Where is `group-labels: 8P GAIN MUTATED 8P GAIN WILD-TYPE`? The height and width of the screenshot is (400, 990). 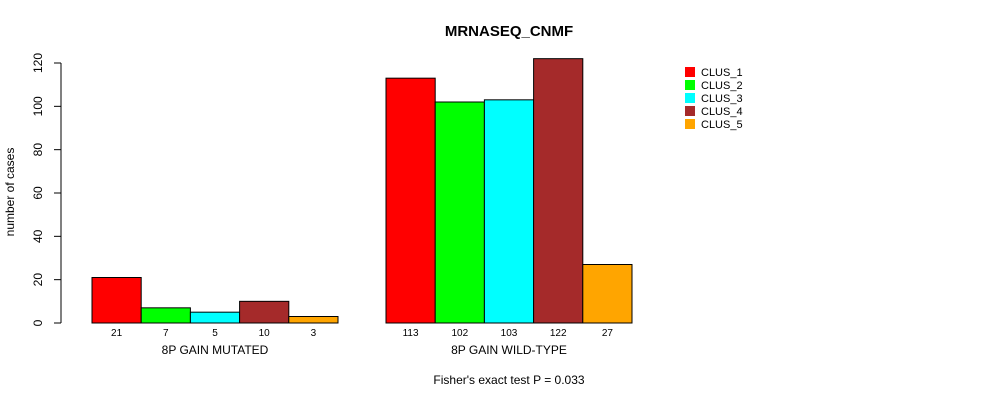
group-labels: 8P GAIN MUTATED 8P GAIN WILD-TYPE is located at coordinates (364, 350).